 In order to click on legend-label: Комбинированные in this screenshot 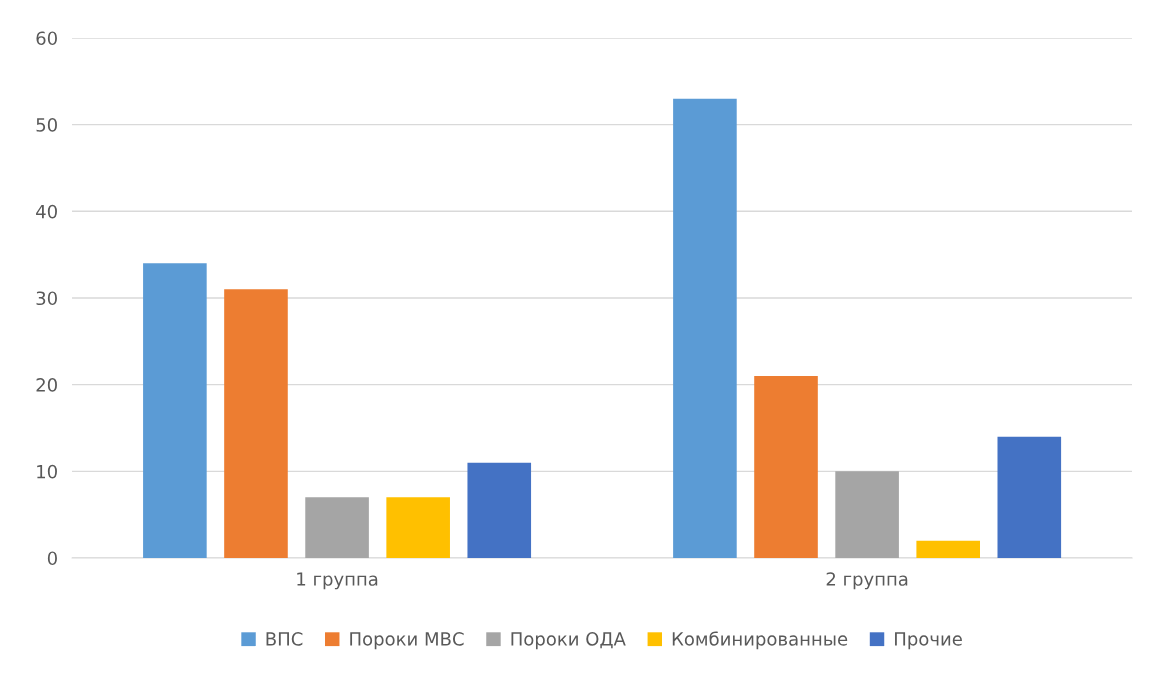, I will do `click(760, 640)`.